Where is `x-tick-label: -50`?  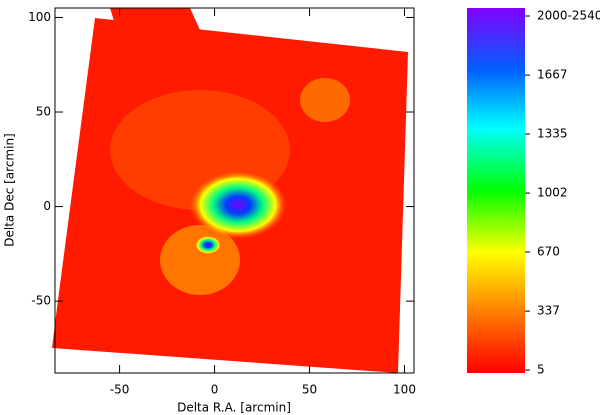
x-tick-label: -50 is located at coordinates (120, 390).